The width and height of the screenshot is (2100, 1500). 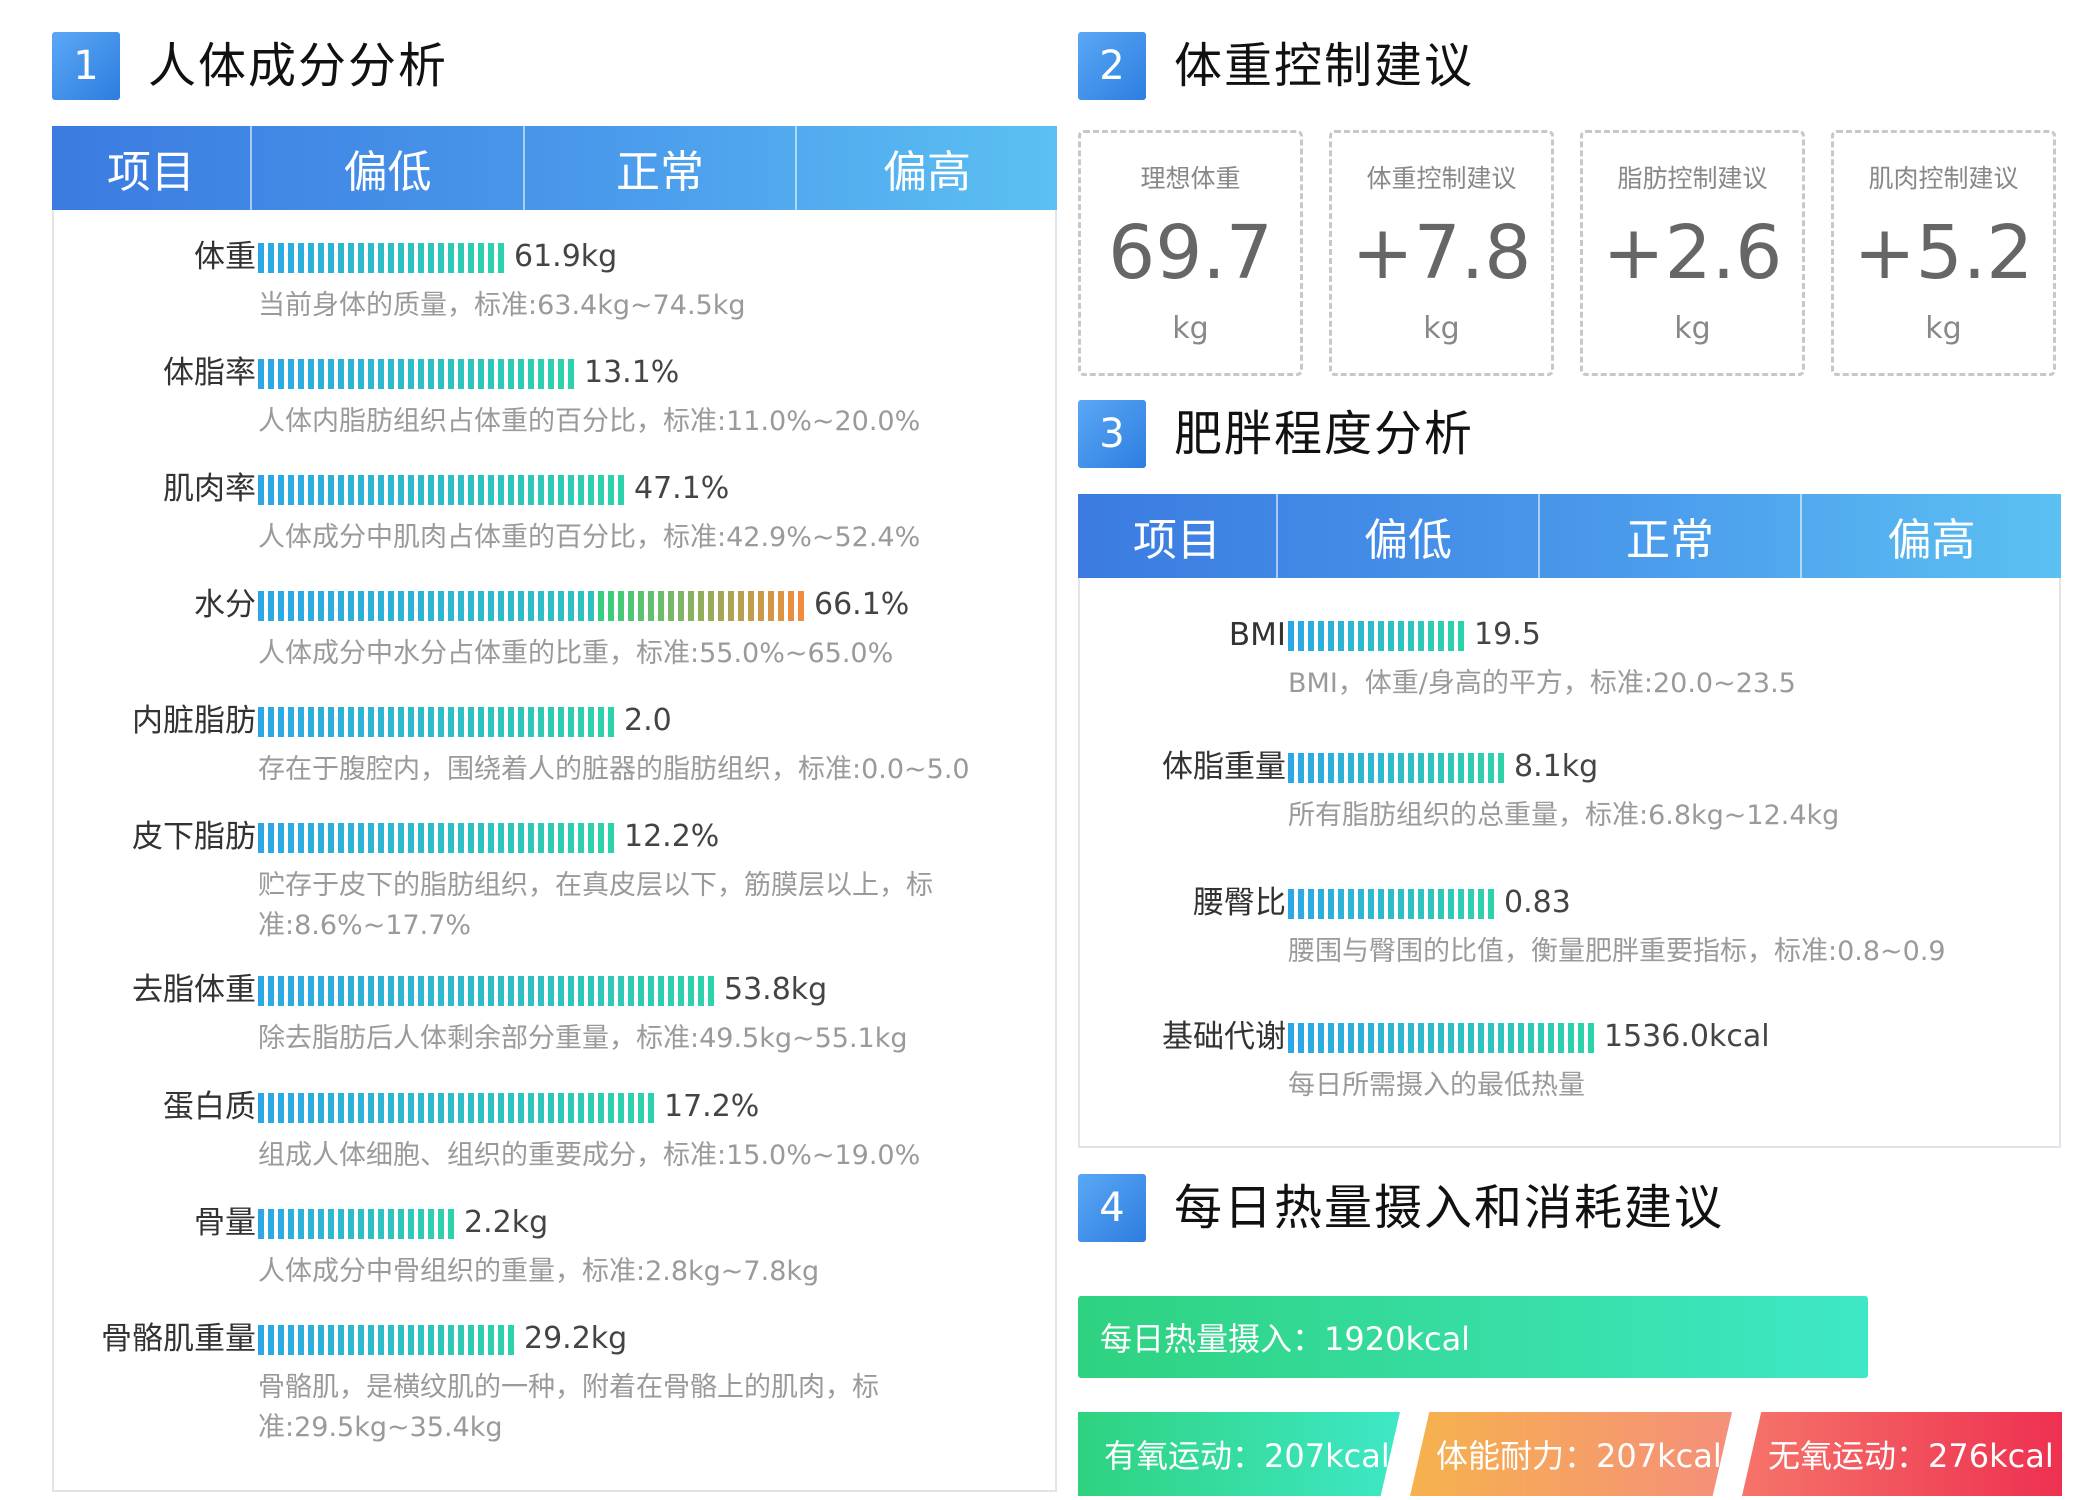 What do you see at coordinates (1617, 951) in the screenshot?
I see `metric-description: 腰围与臀围的比值，衡量肥胖重要指标，标准:0.8~0.9` at bounding box center [1617, 951].